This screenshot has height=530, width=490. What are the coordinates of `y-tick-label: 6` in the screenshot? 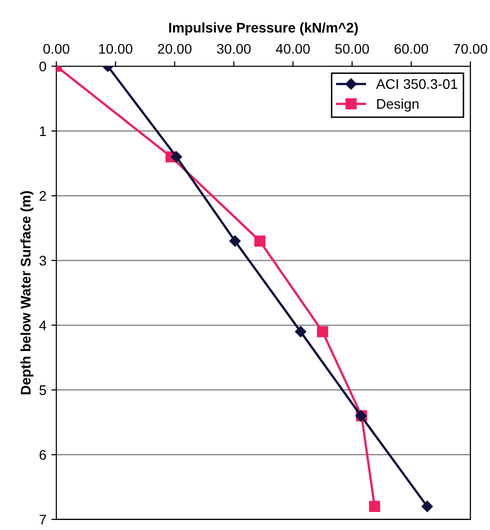 It's located at (43, 455).